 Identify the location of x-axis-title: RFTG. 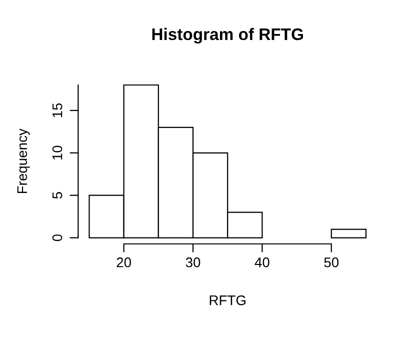
(228, 300).